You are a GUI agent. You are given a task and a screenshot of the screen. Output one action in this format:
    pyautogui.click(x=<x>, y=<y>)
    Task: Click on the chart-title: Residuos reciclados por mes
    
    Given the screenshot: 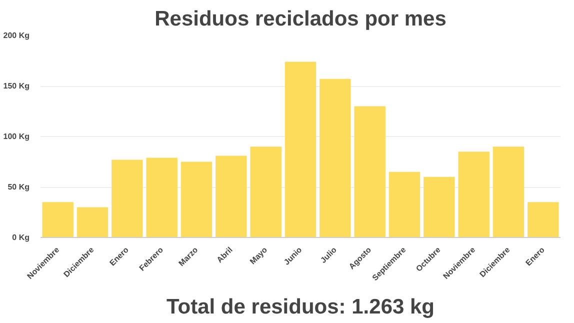 What is the action you would take?
    pyautogui.click(x=300, y=19)
    